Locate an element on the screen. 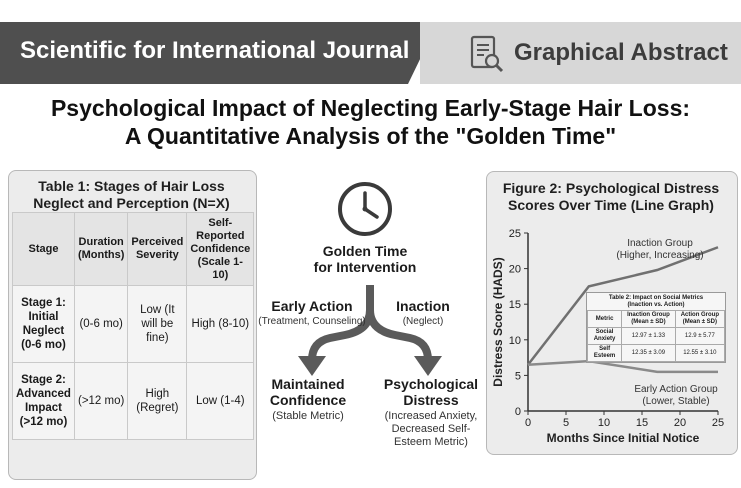 Image resolution: width=741 pixels, height=488 pixels. inaction-label: Inaction is located at coordinates (423, 306).